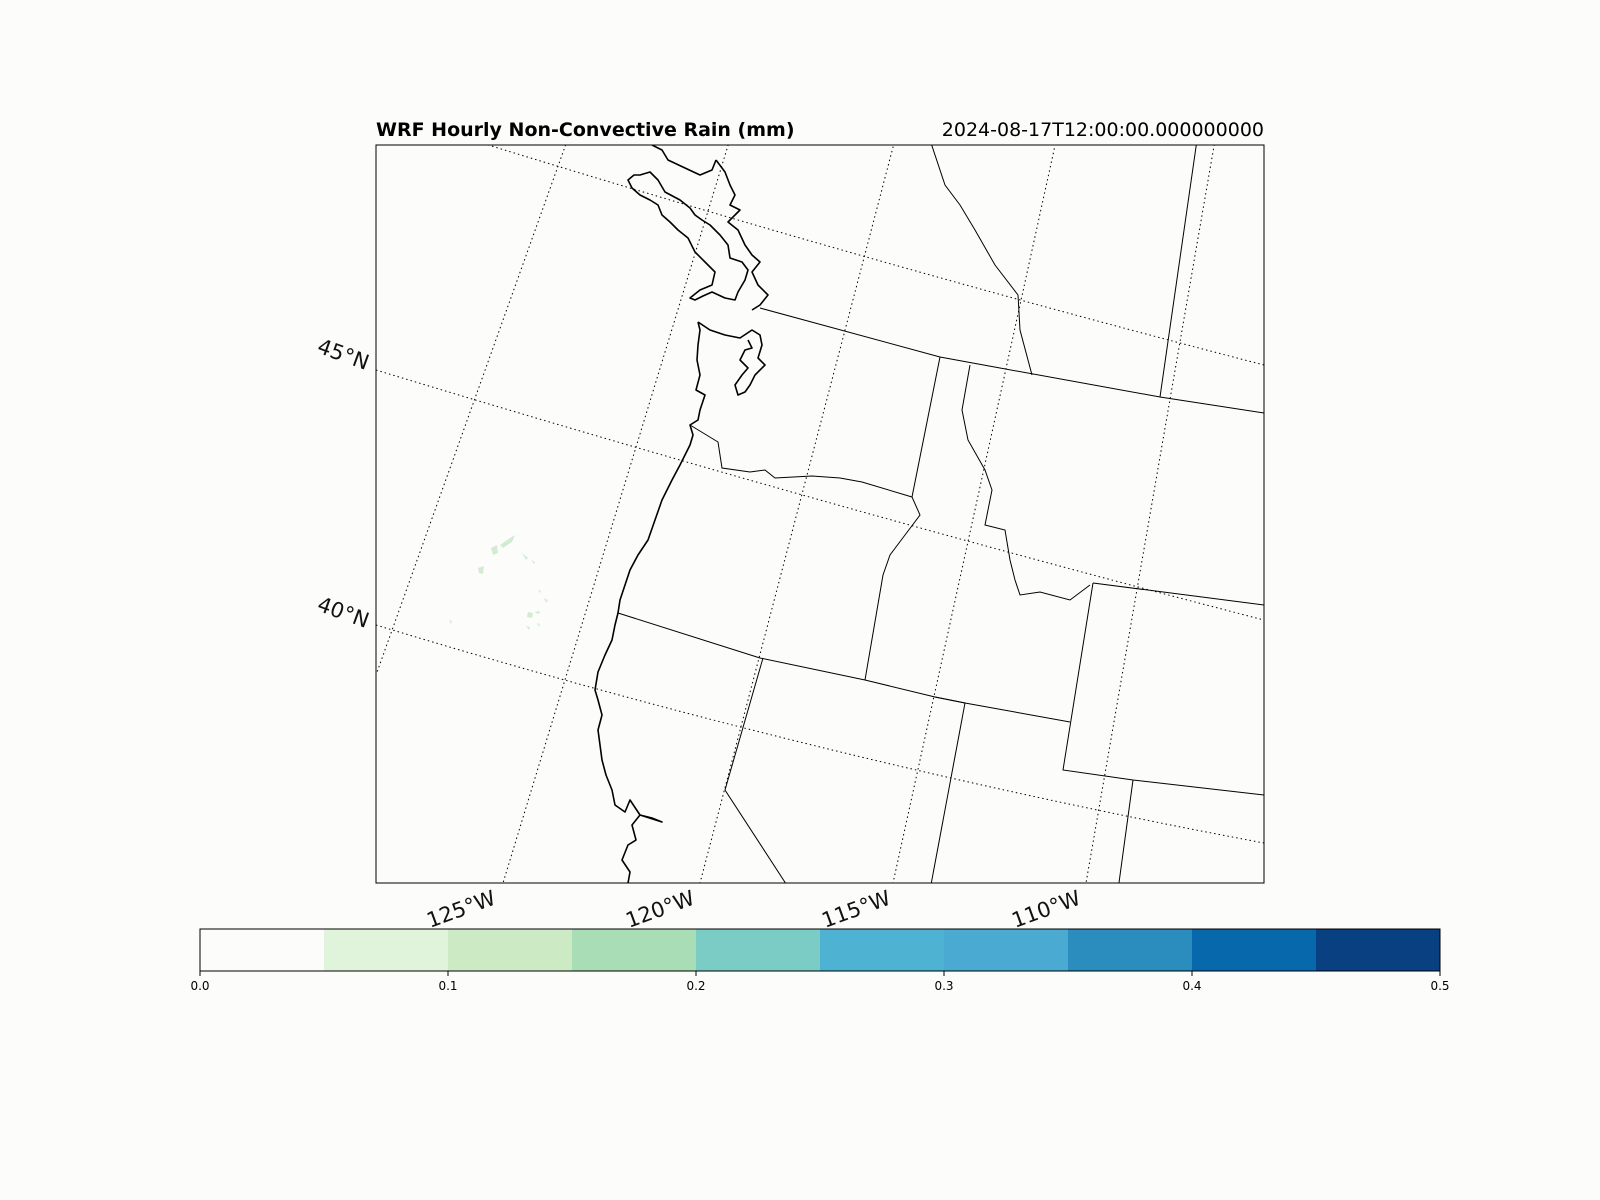  I want to click on id-wy-border, so click(1178, 594).